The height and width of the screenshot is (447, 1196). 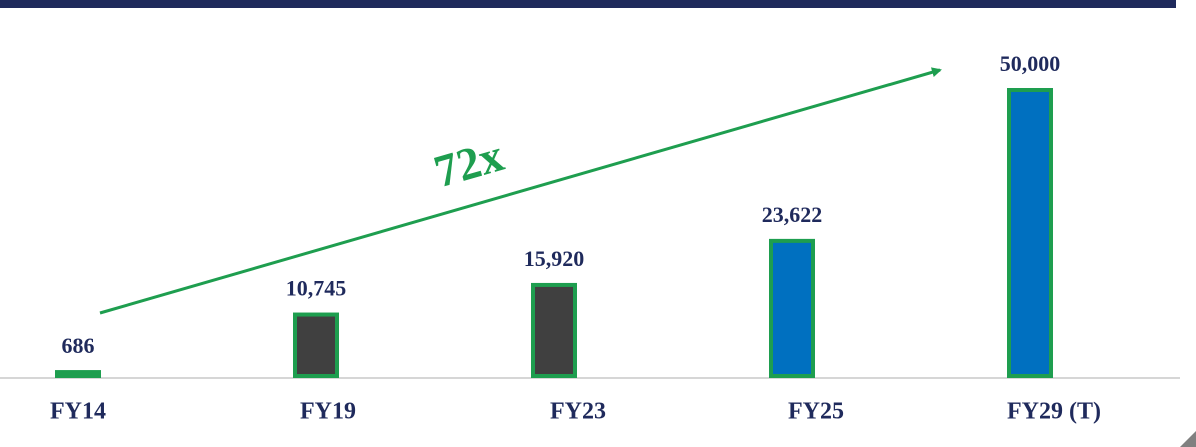 I want to click on x-tick-label: FY29 (T), so click(x=1054, y=412).